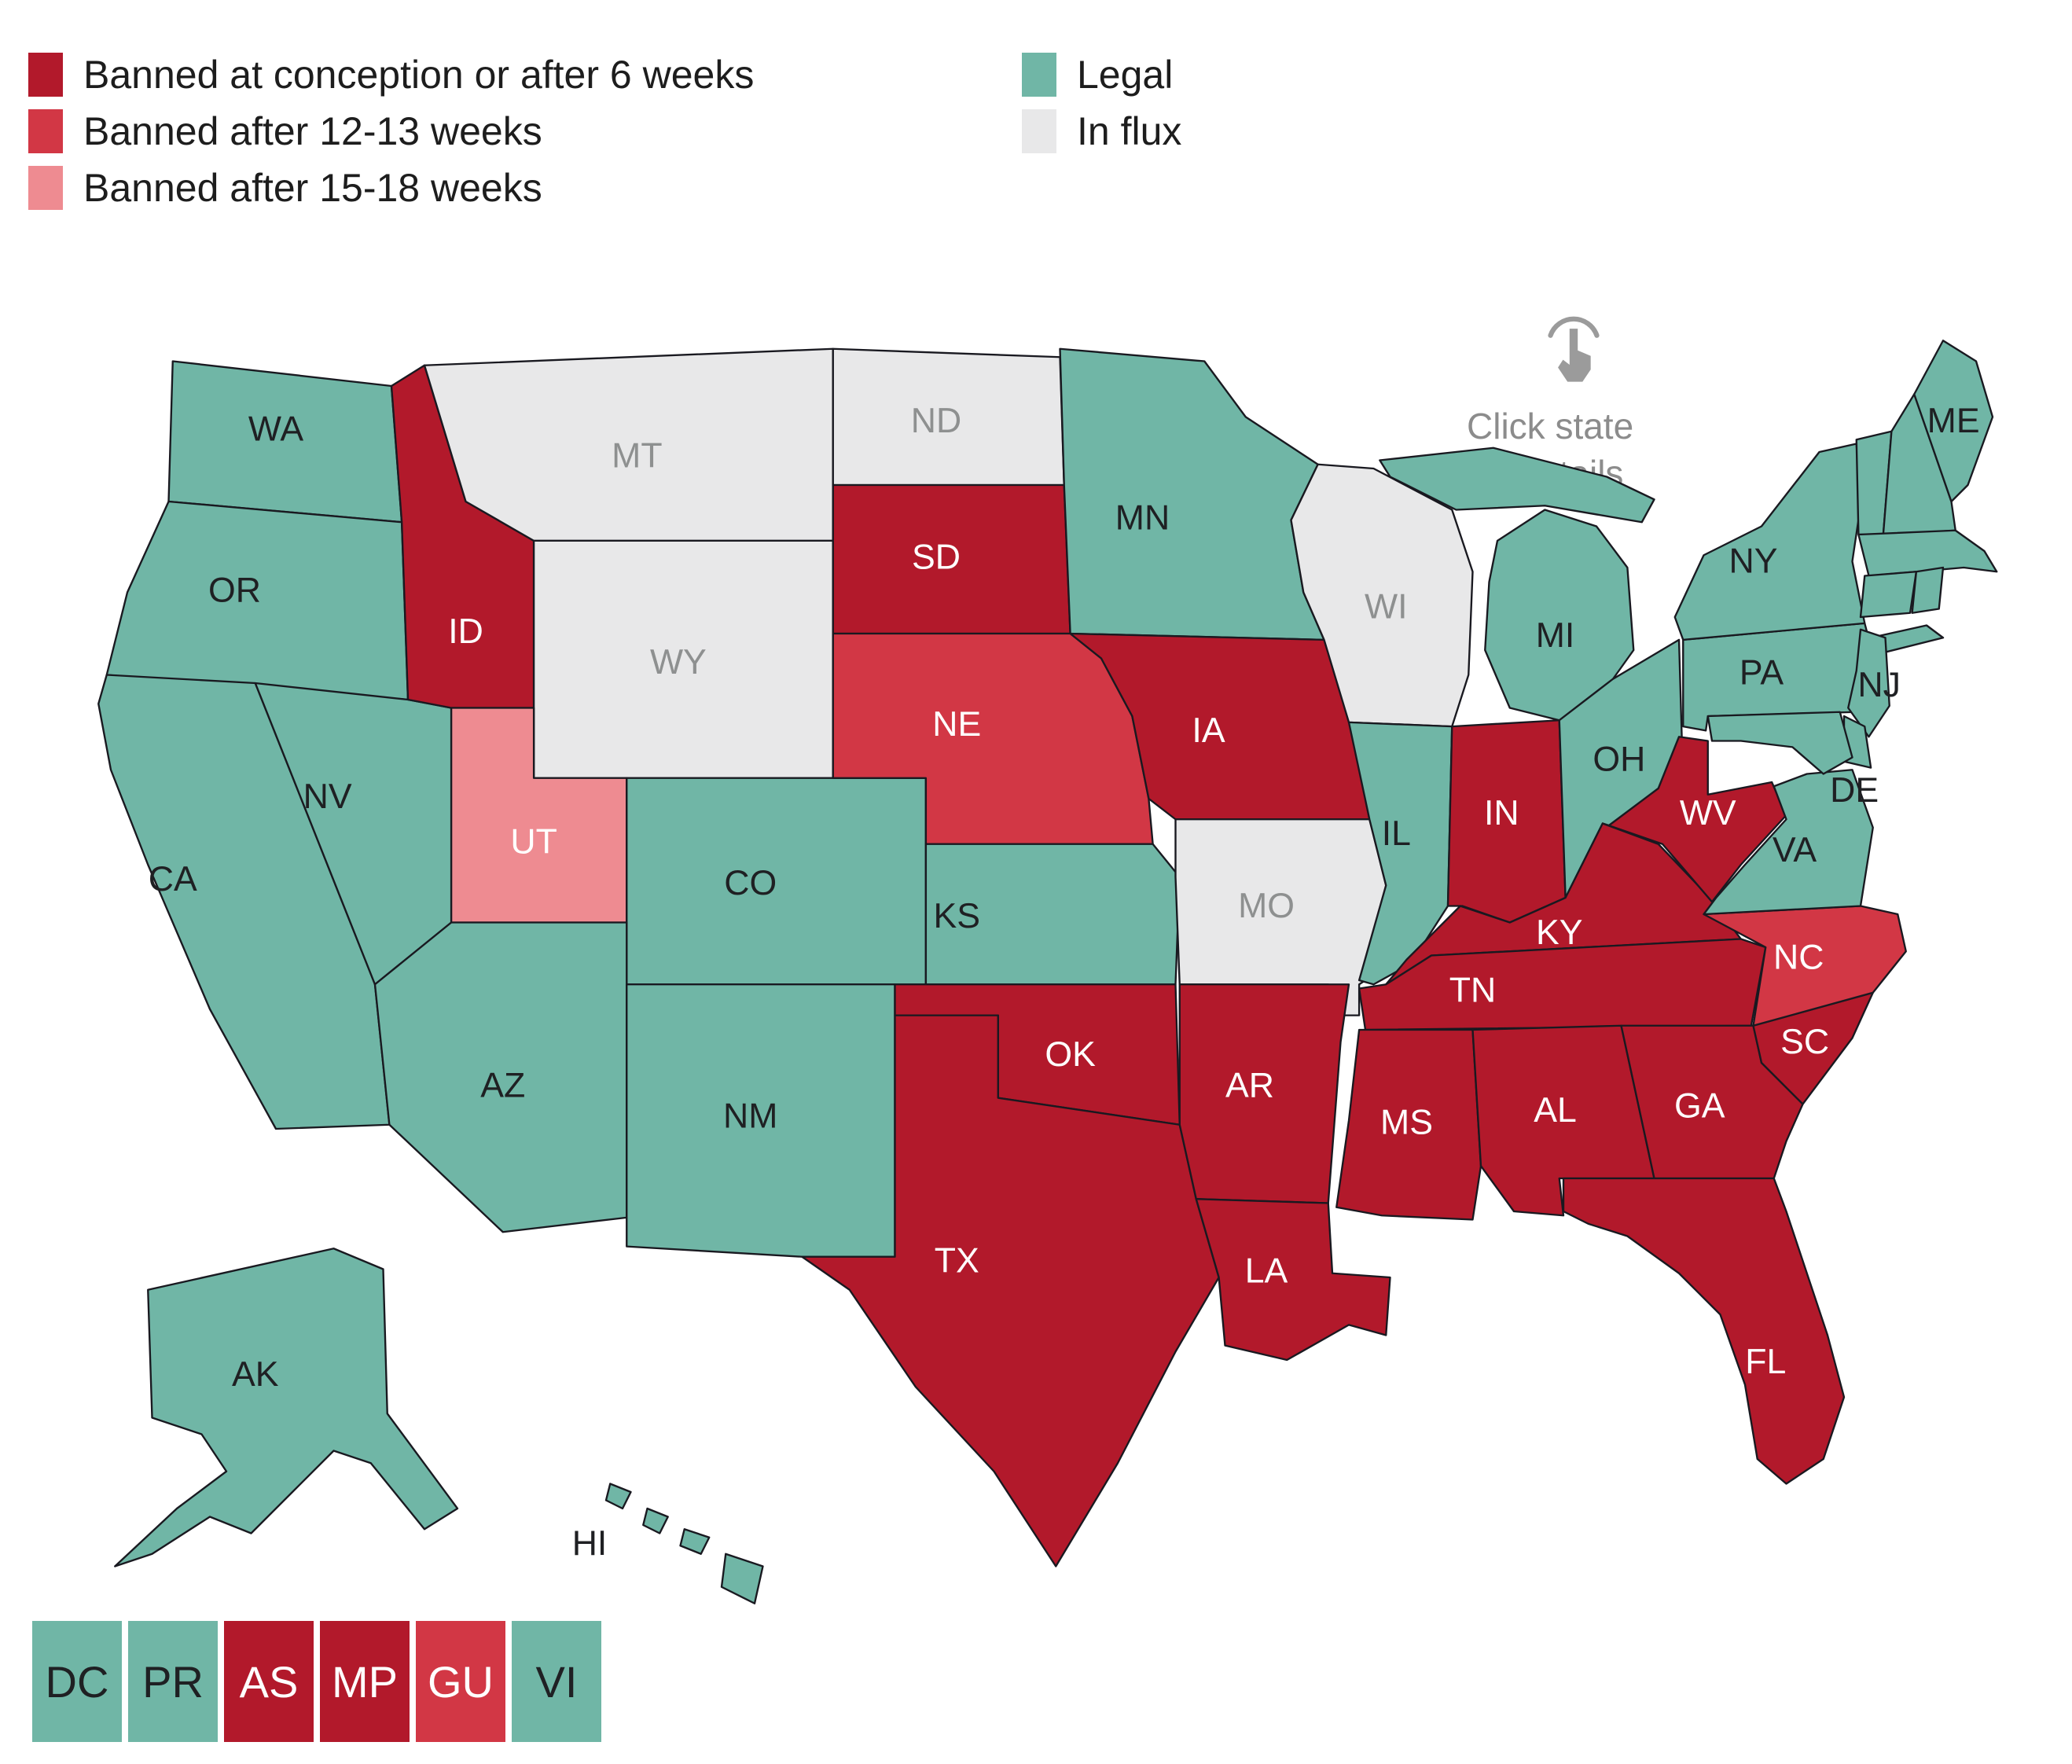 The image size is (2072, 1764). I want to click on state-label-or: OR, so click(235, 590).